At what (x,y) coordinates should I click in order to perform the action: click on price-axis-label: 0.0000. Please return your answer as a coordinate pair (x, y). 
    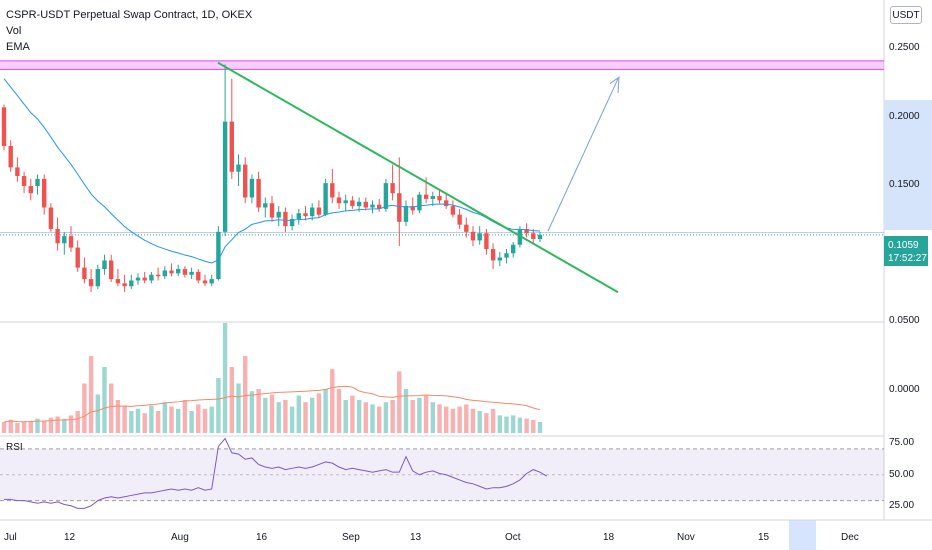
    Looking at the image, I should click on (904, 389).